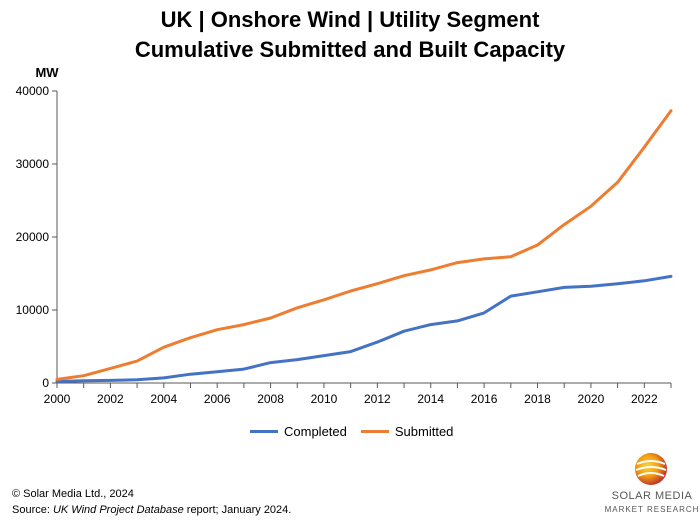 This screenshot has width=700, height=525. I want to click on x-tick-label: 2016, so click(484, 399).